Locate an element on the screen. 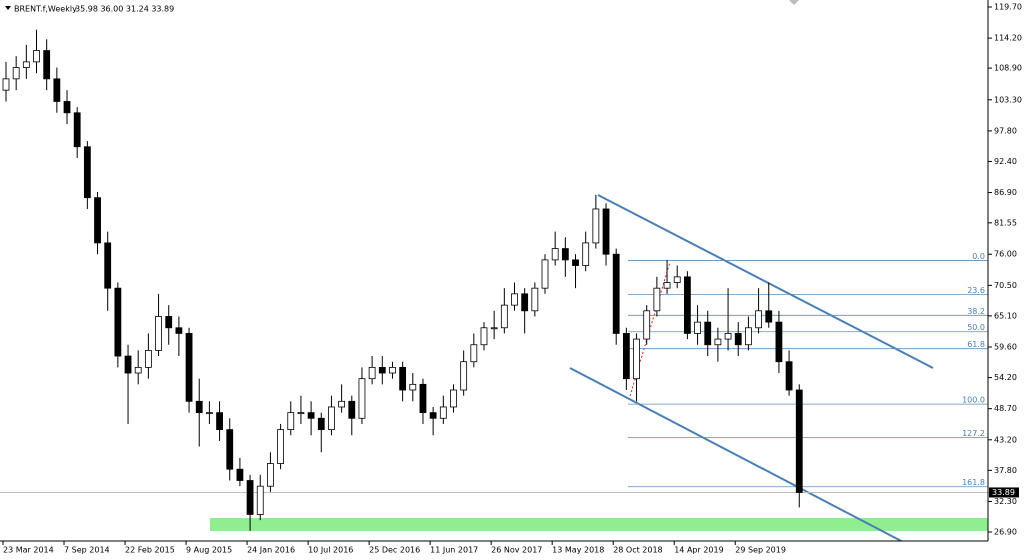  x-tick-label: 10 Jul 2016 is located at coordinates (330, 550).